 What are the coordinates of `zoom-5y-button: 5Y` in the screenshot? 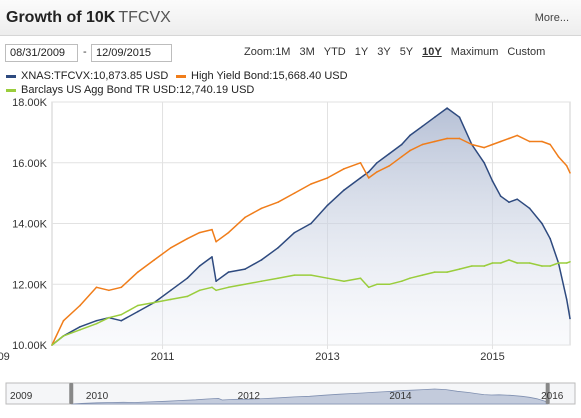 It's located at (406, 52).